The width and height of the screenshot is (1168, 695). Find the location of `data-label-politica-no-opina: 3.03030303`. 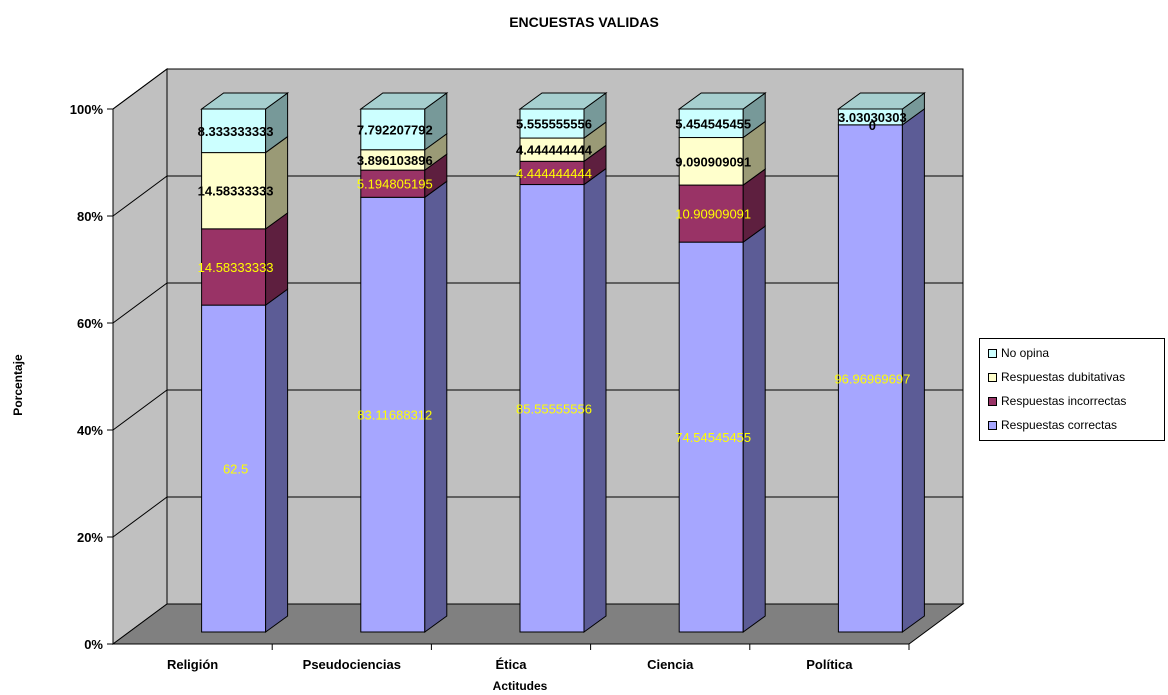

data-label-politica-no-opina: 3.03030303 is located at coordinates (872, 117).